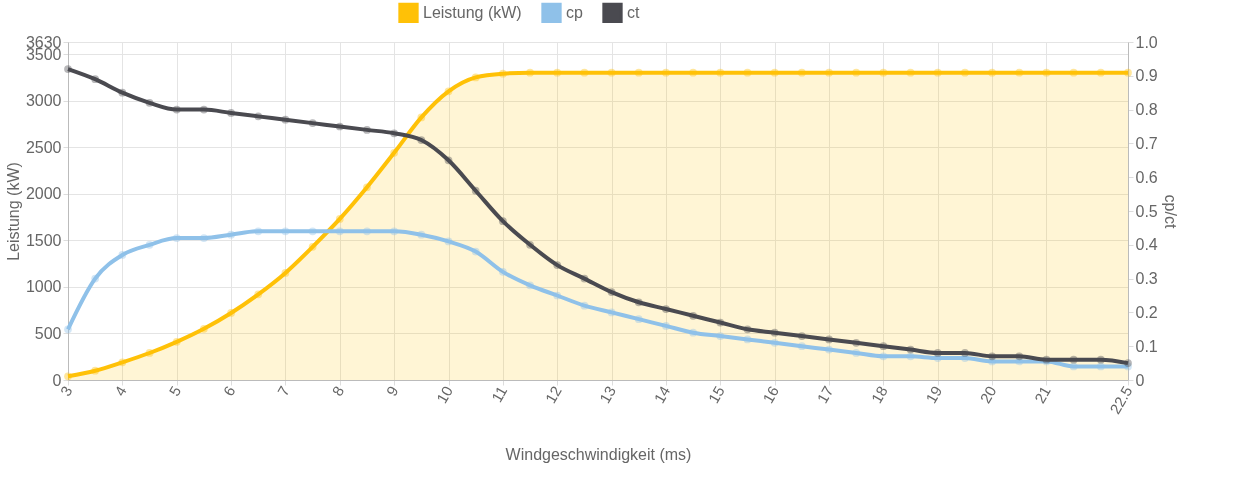 The height and width of the screenshot is (478, 1243). Describe the element at coordinates (48, 333) in the screenshot. I see `y-tick-label: 500` at that location.